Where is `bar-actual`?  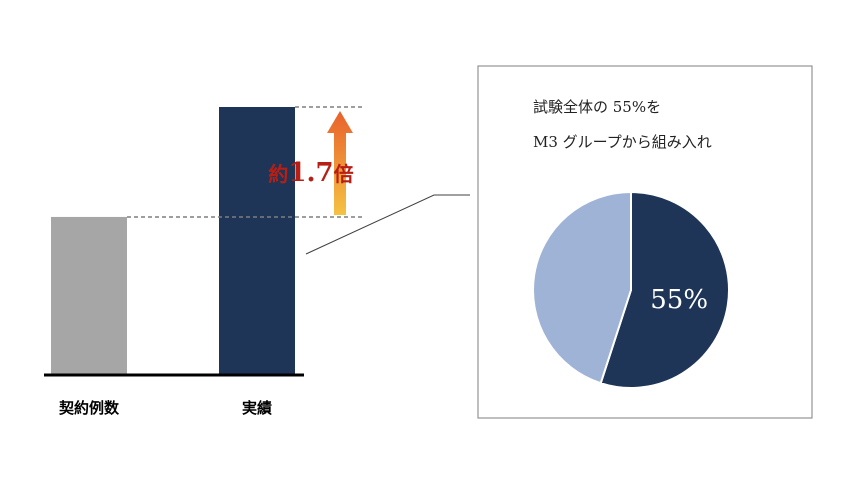
bar-actual is located at coordinates (257, 240).